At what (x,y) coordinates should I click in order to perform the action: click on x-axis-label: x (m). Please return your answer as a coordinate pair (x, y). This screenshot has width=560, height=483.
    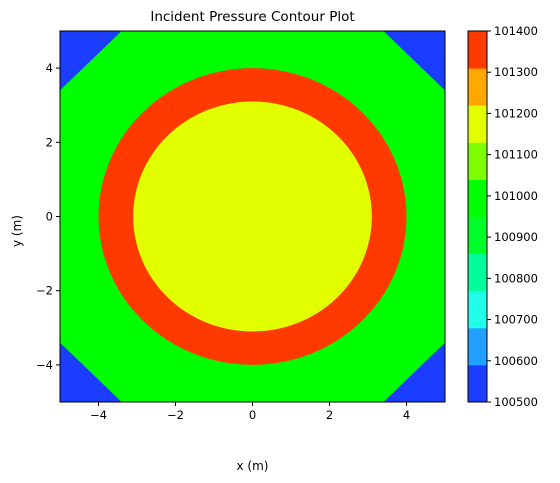
    Looking at the image, I should click on (253, 466).